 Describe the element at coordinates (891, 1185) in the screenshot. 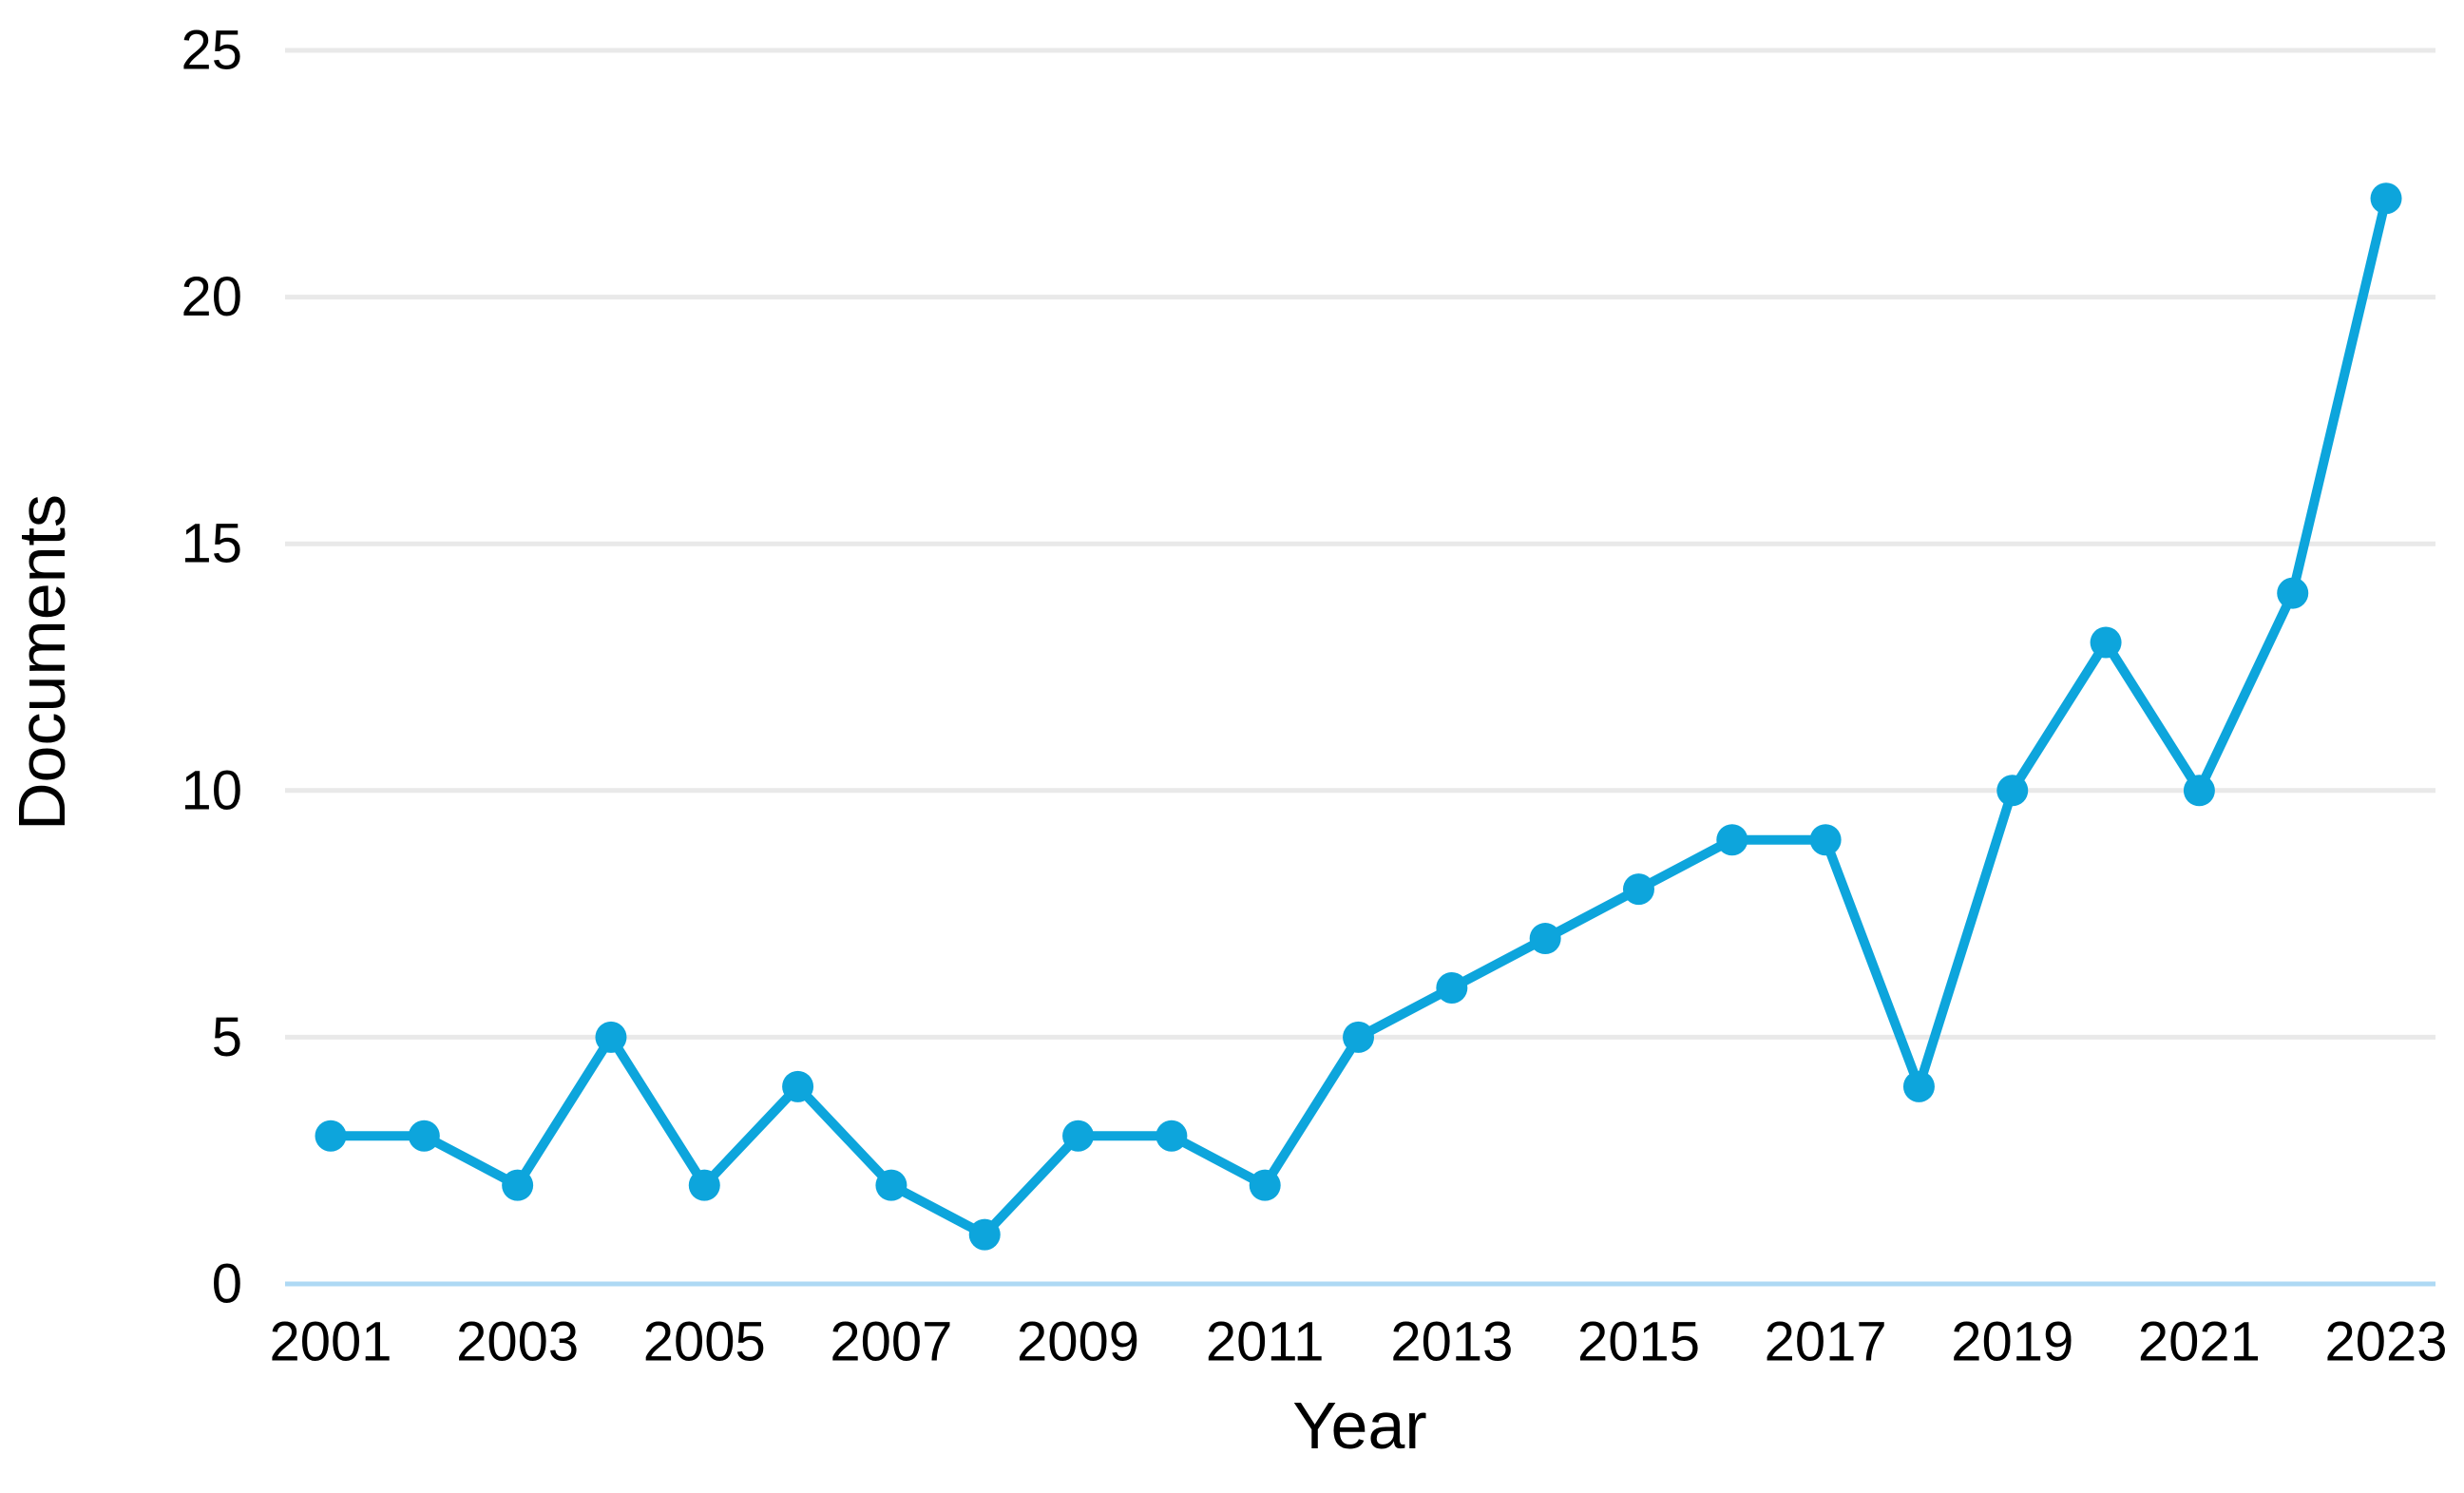

I see `data-point-2007` at that location.